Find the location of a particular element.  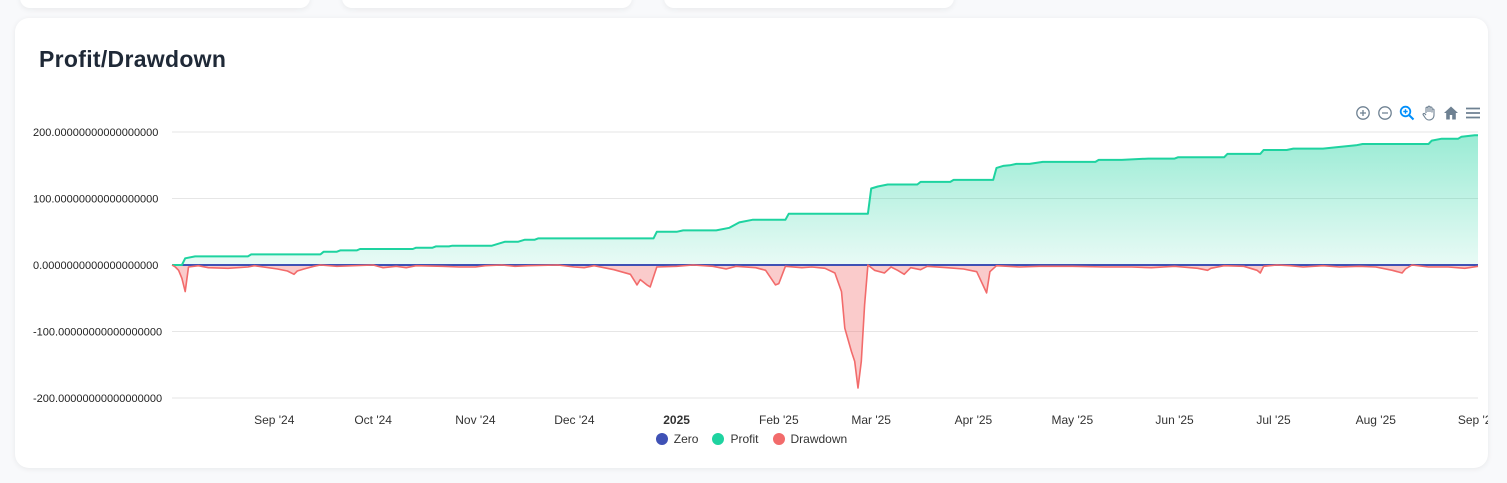

x-tick-label: Aug '25 is located at coordinates (1376, 420).